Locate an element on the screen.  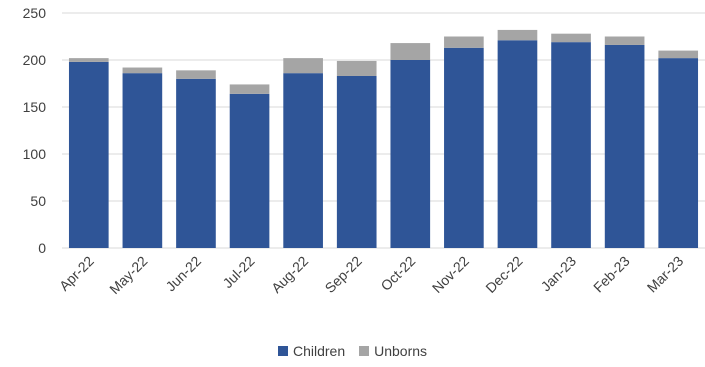
y-tick-label: 50 is located at coordinates (38, 201).